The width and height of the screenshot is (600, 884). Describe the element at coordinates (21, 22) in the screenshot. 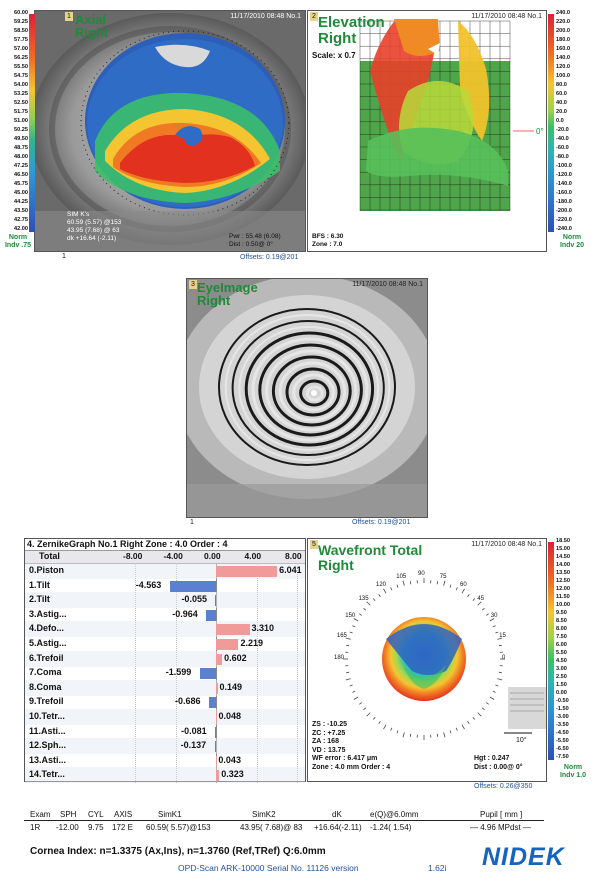

I see `scale-tick-label: 59.25` at that location.